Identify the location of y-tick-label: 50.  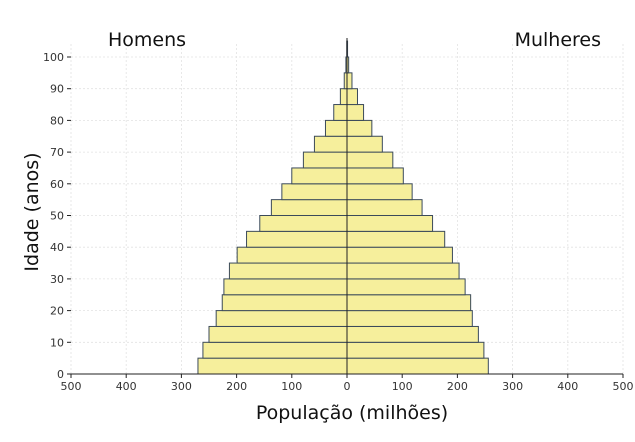
(57, 216).